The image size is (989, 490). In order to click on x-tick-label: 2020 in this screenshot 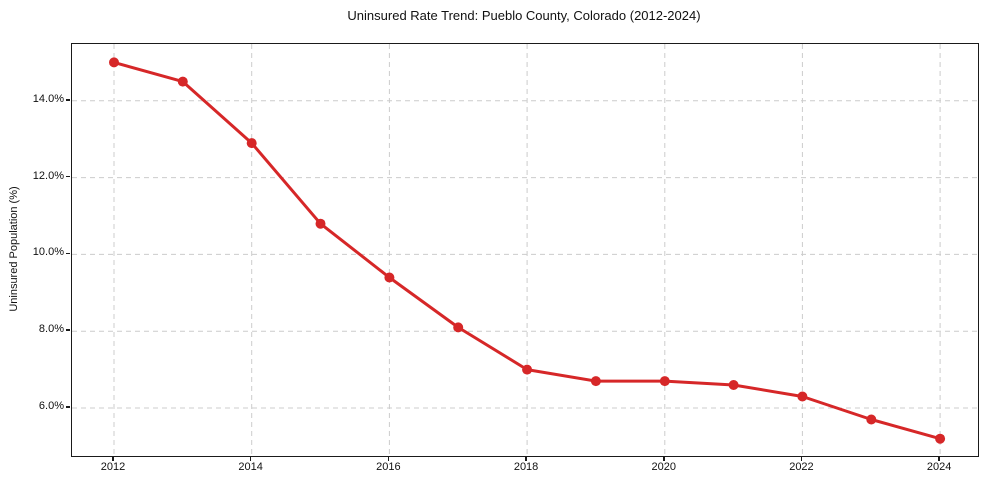, I will do `click(663, 467)`.